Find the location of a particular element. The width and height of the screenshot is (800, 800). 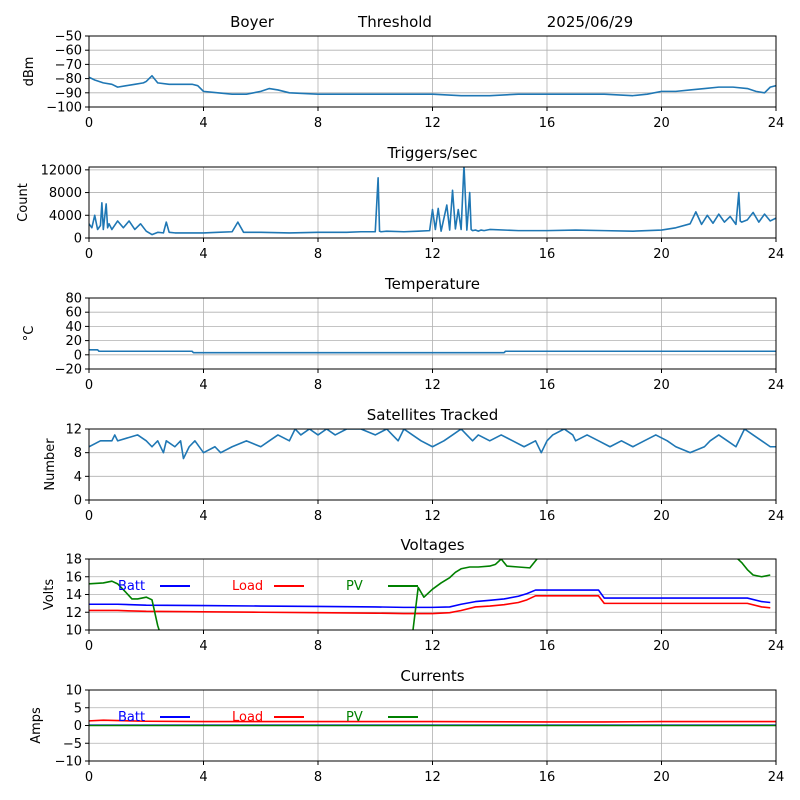

y-tick-label: −5 is located at coordinates (72, 744).